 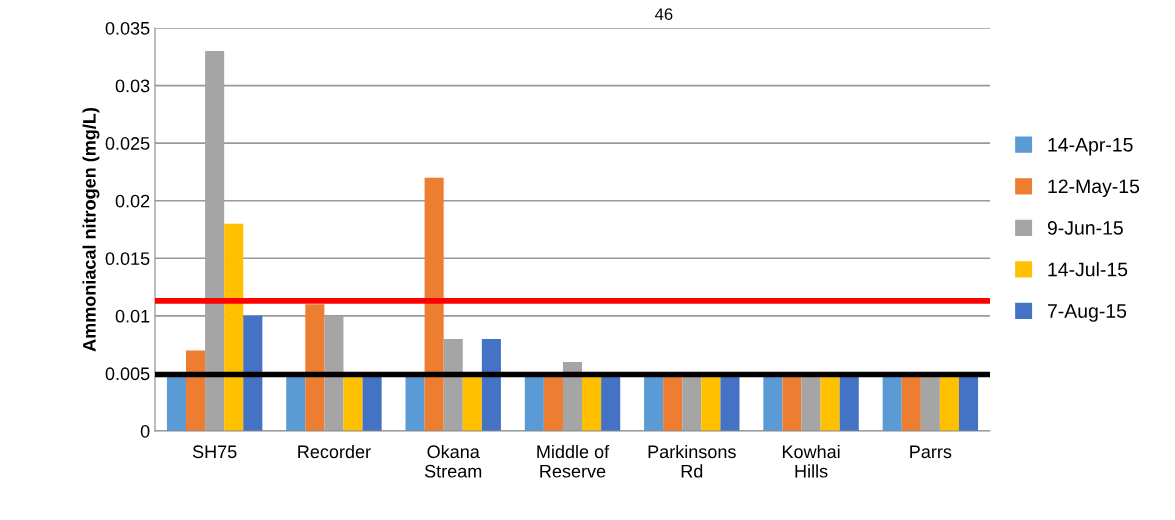 I want to click on y-tick-label: 0.035, so click(x=127, y=28).